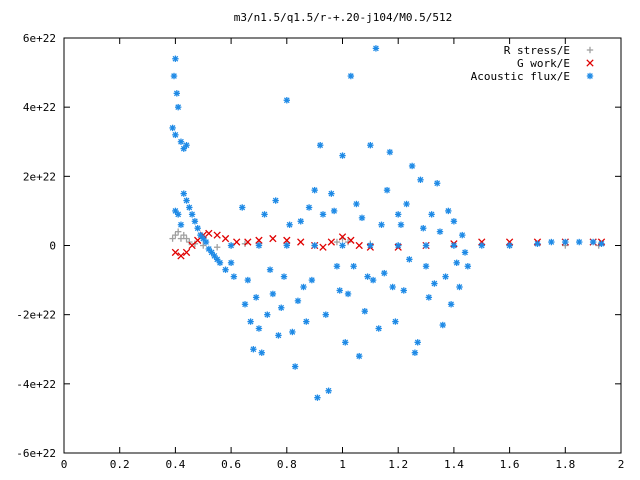  I want to click on legend-label: Acoustic flux/E, so click(520, 76).